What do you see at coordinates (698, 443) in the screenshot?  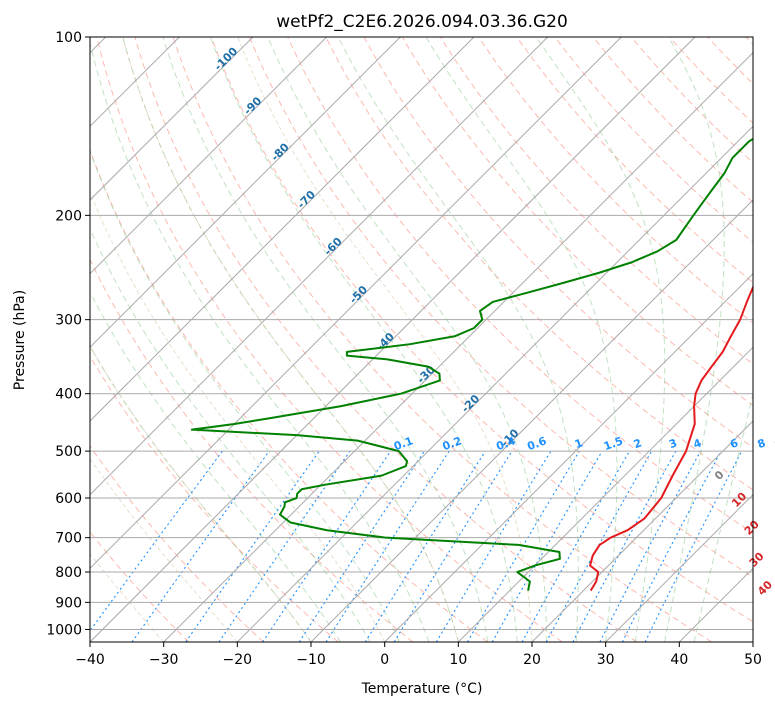 I see `mixing-ratio-label: 4` at bounding box center [698, 443].